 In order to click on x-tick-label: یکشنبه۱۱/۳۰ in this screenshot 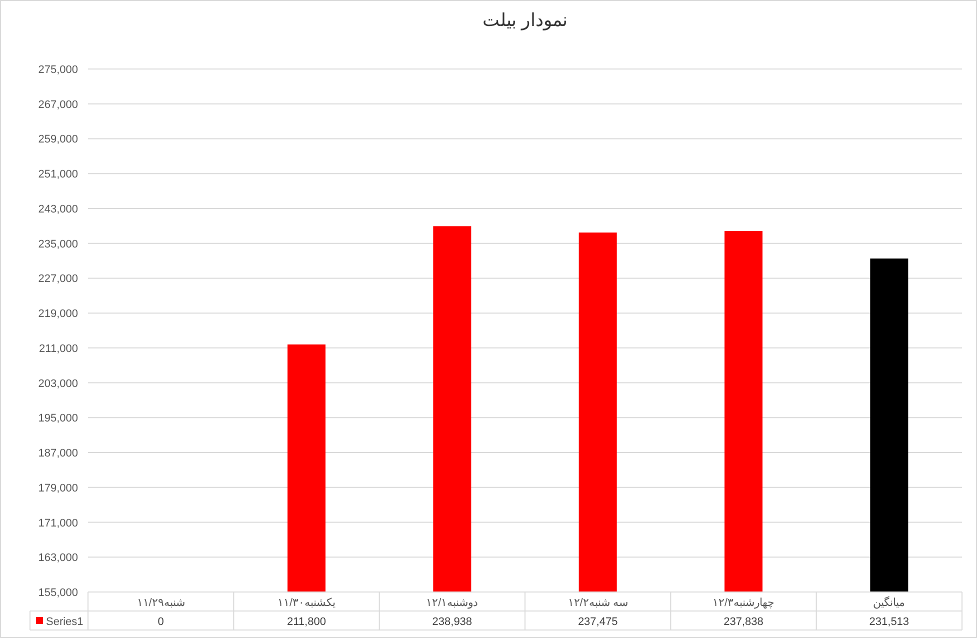, I will do `click(306, 603)`.